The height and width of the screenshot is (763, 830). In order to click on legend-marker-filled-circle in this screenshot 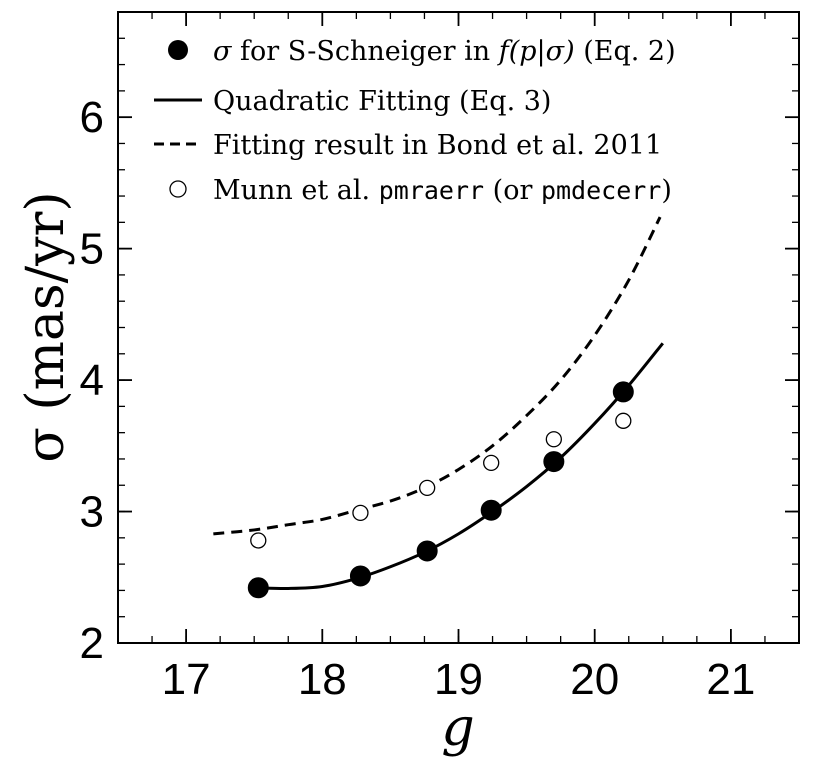, I will do `click(178, 50)`.